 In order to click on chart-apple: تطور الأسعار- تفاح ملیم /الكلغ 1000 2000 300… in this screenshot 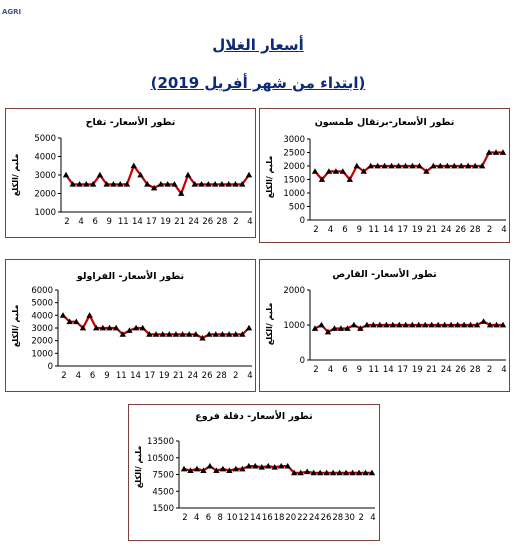, I will do `click(130, 173)`.